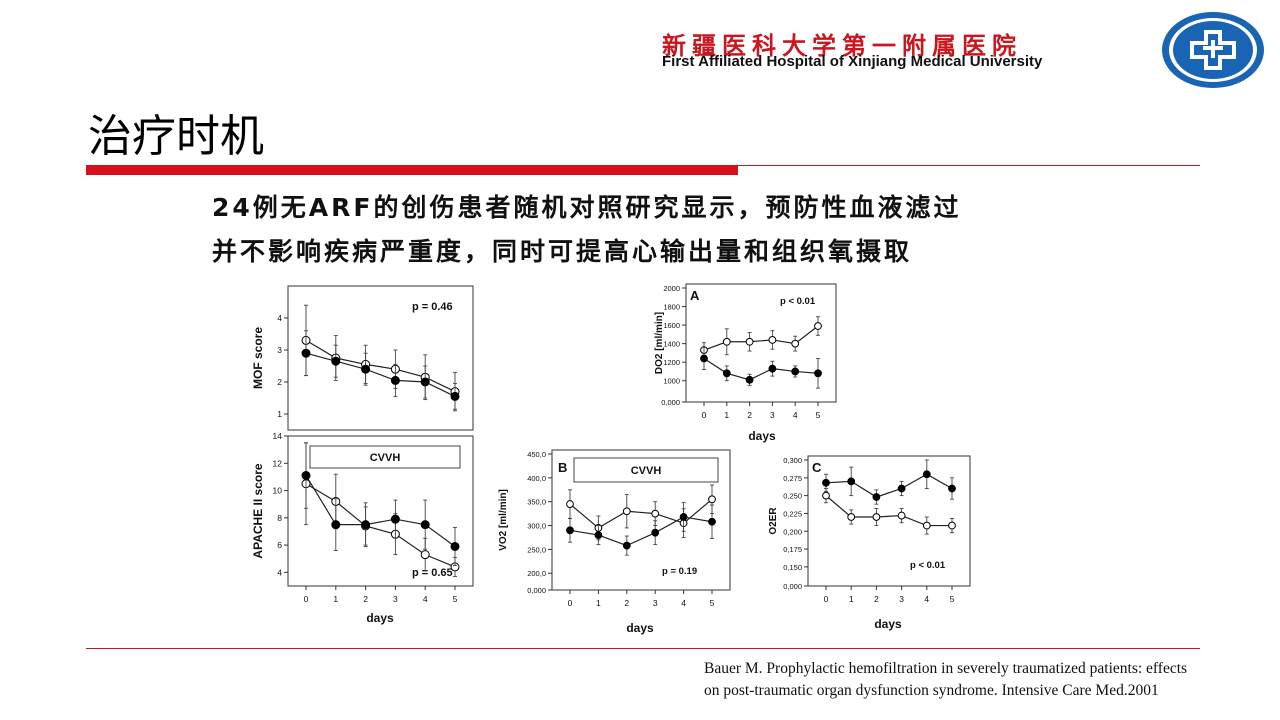 The height and width of the screenshot is (720, 1280). Describe the element at coordinates (659, 343) in the screenshot. I see `y-axis-label: DO2 [ml/min]` at that location.